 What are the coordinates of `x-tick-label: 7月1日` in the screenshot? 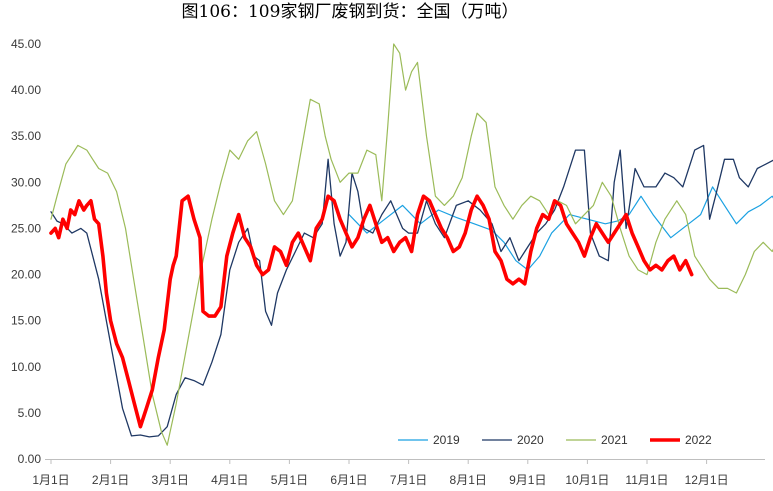 It's located at (408, 480).